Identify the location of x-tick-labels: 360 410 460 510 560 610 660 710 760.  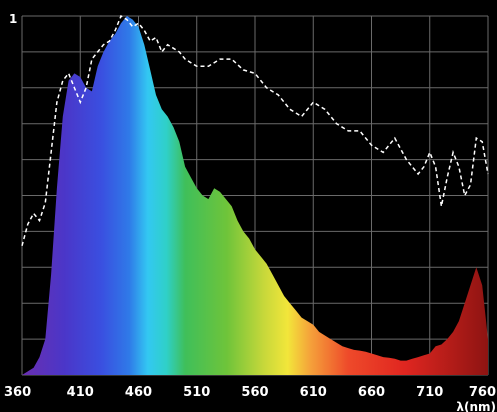
(250, 392).